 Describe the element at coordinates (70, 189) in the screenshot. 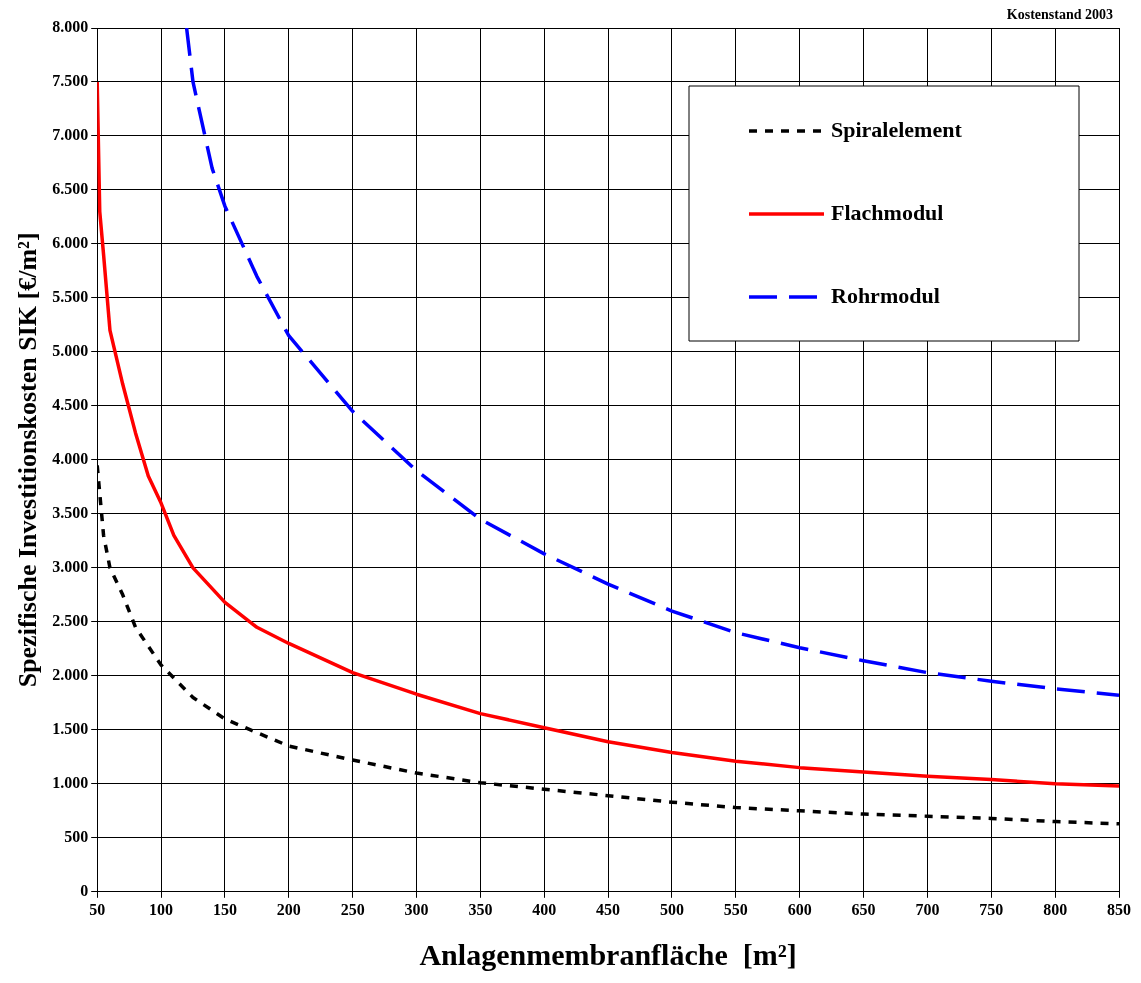

I see `y-tick-label: 6.500` at that location.